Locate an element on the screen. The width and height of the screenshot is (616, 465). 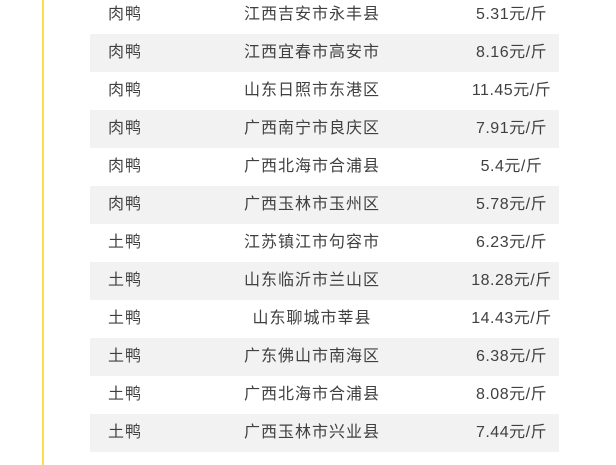
location-cell: 山东聊城市莘县 is located at coordinates (312, 318).